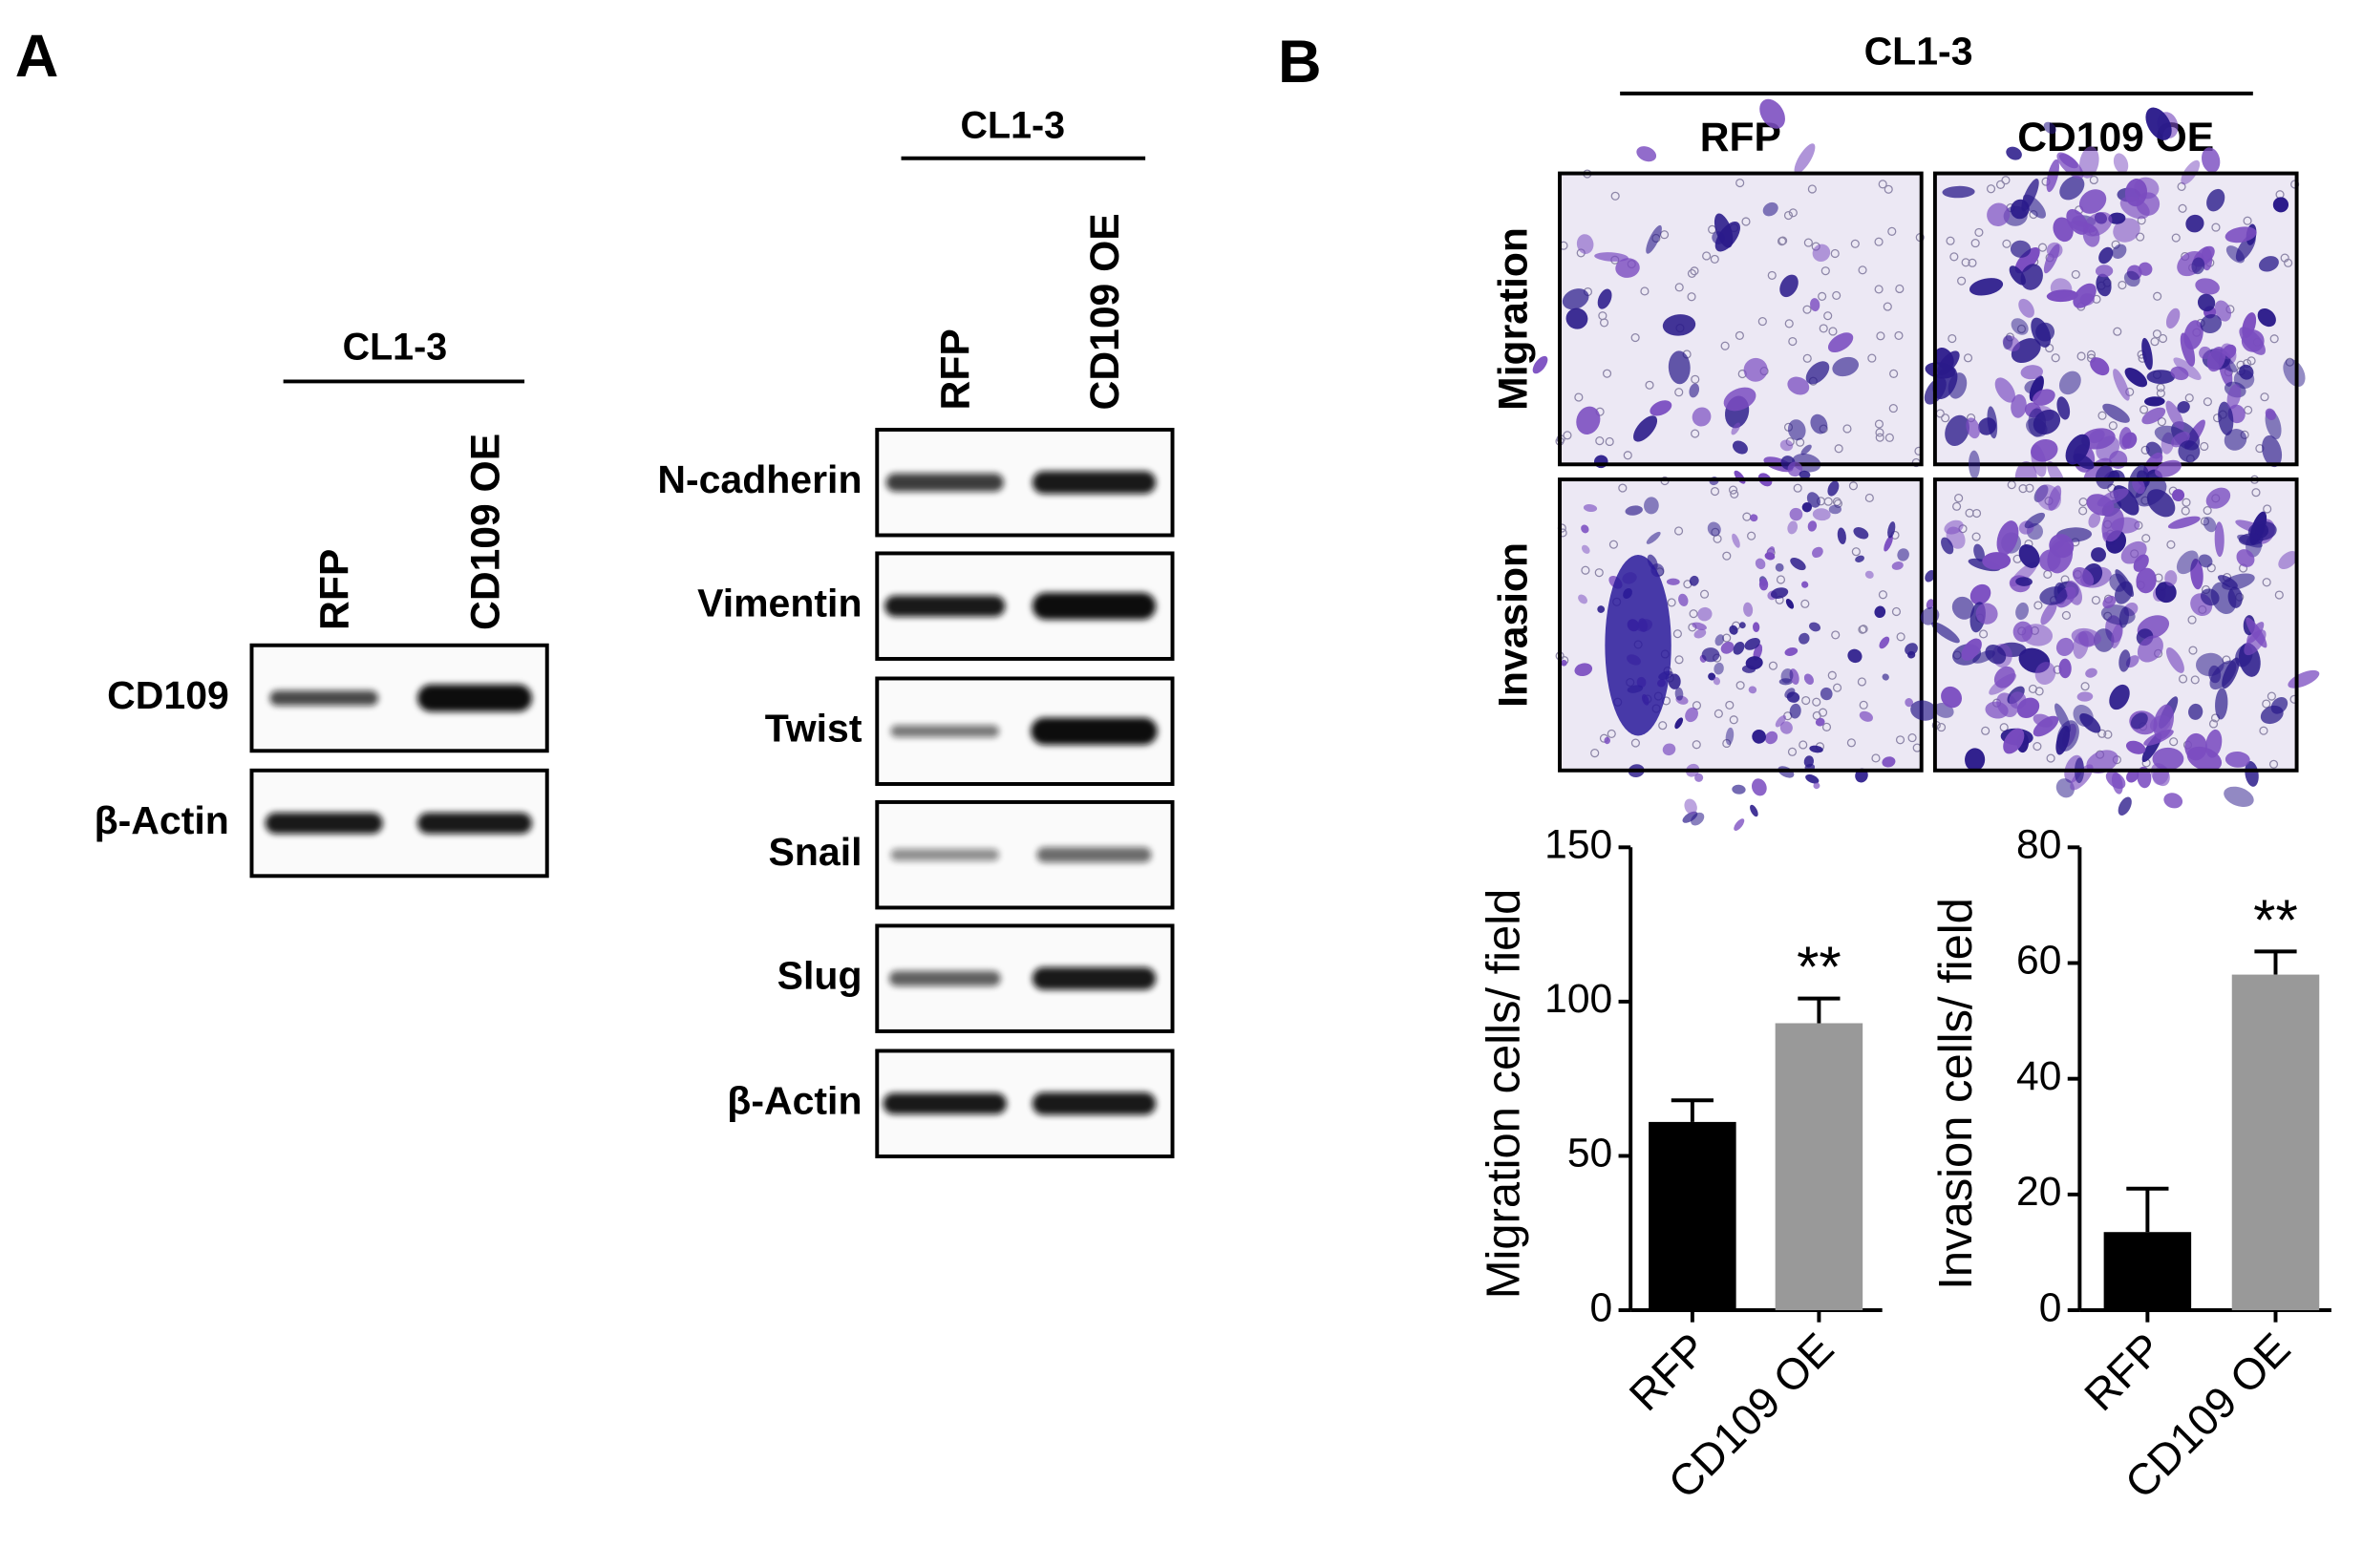 The width and height of the screenshot is (2363, 1568). What do you see at coordinates (1578, 845) in the screenshot?
I see `y-tick-label: 150` at bounding box center [1578, 845].